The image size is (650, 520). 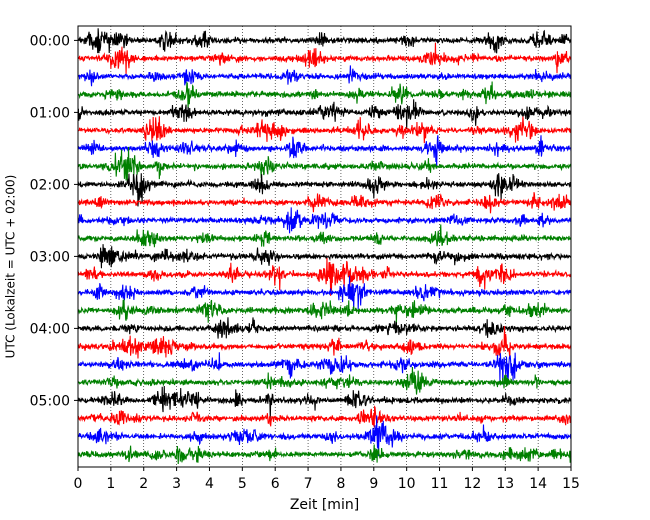 I want to click on x-tick-label: 11, so click(x=440, y=484).